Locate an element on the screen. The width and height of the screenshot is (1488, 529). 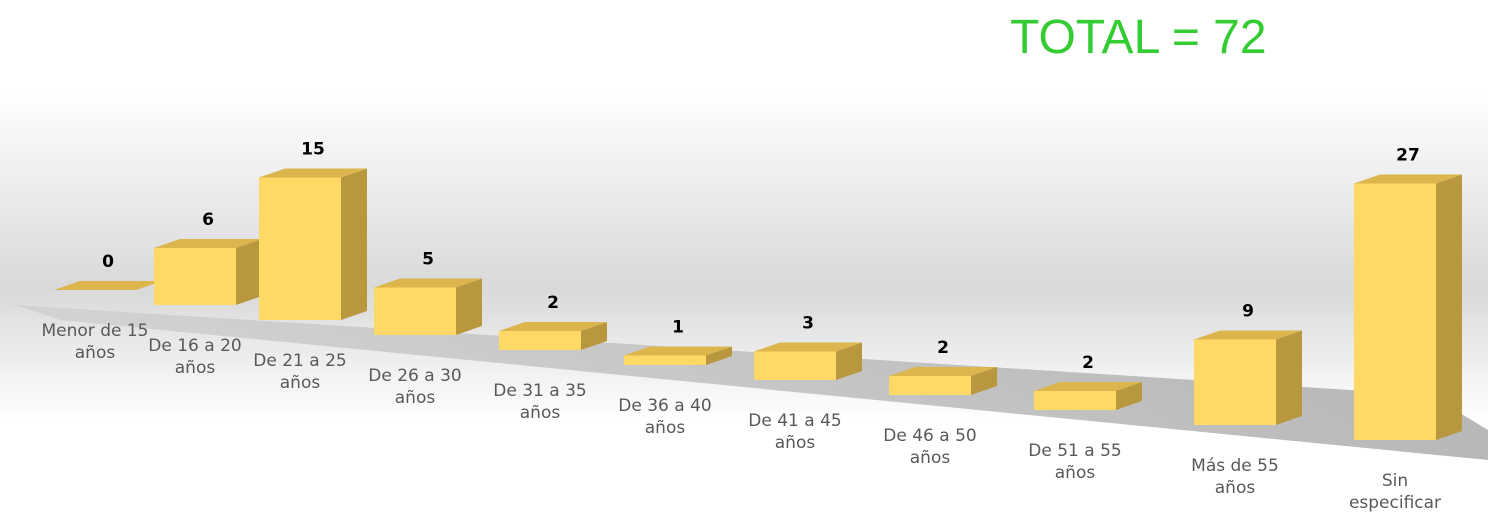
category-label: De 26 a 30 años is located at coordinates (415, 387).